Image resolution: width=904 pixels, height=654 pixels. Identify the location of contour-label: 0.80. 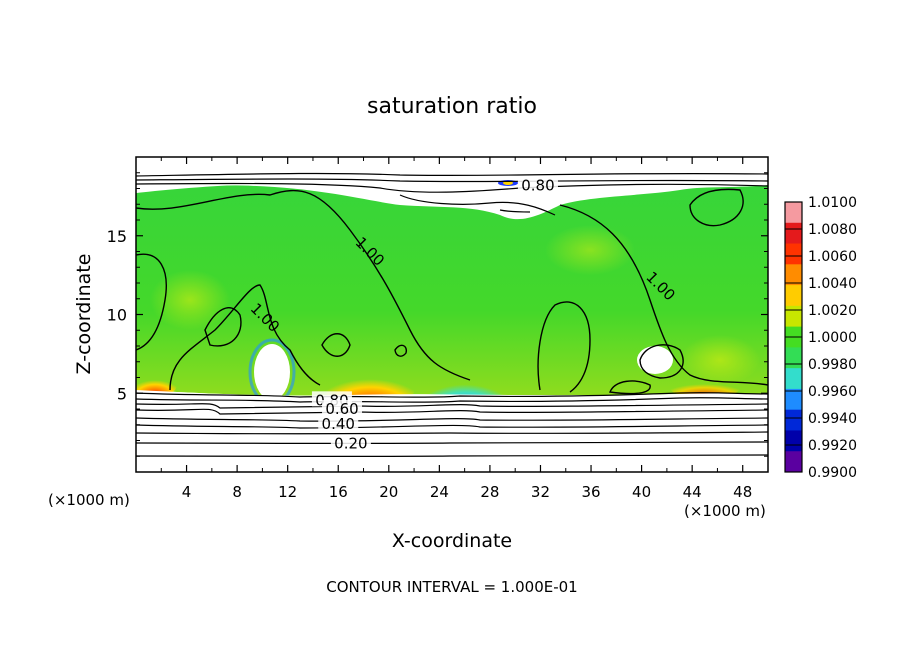
(537, 185).